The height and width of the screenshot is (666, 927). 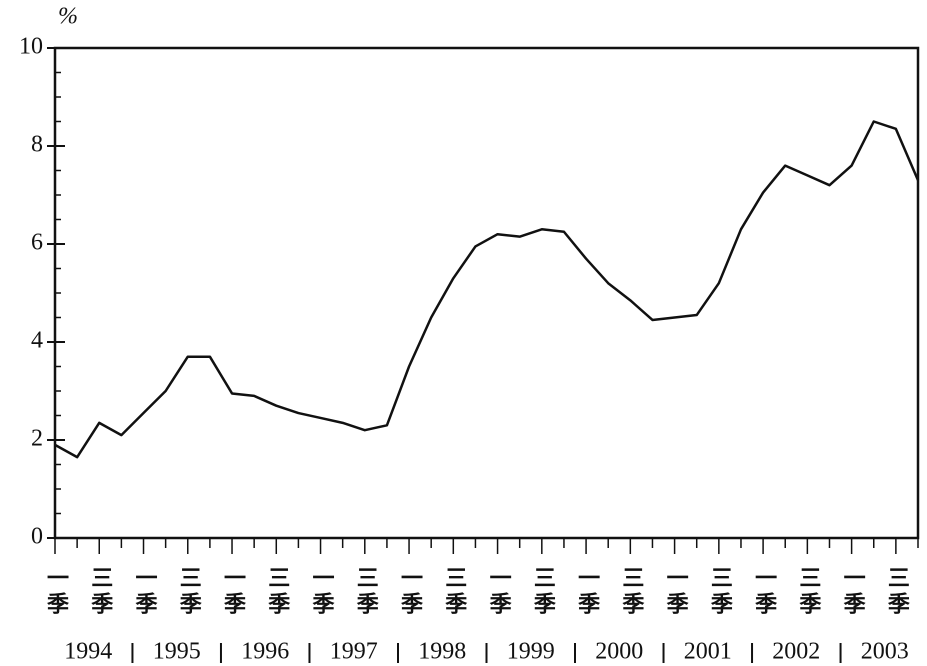 I want to click on year-label: 2000, so click(x=619, y=652).